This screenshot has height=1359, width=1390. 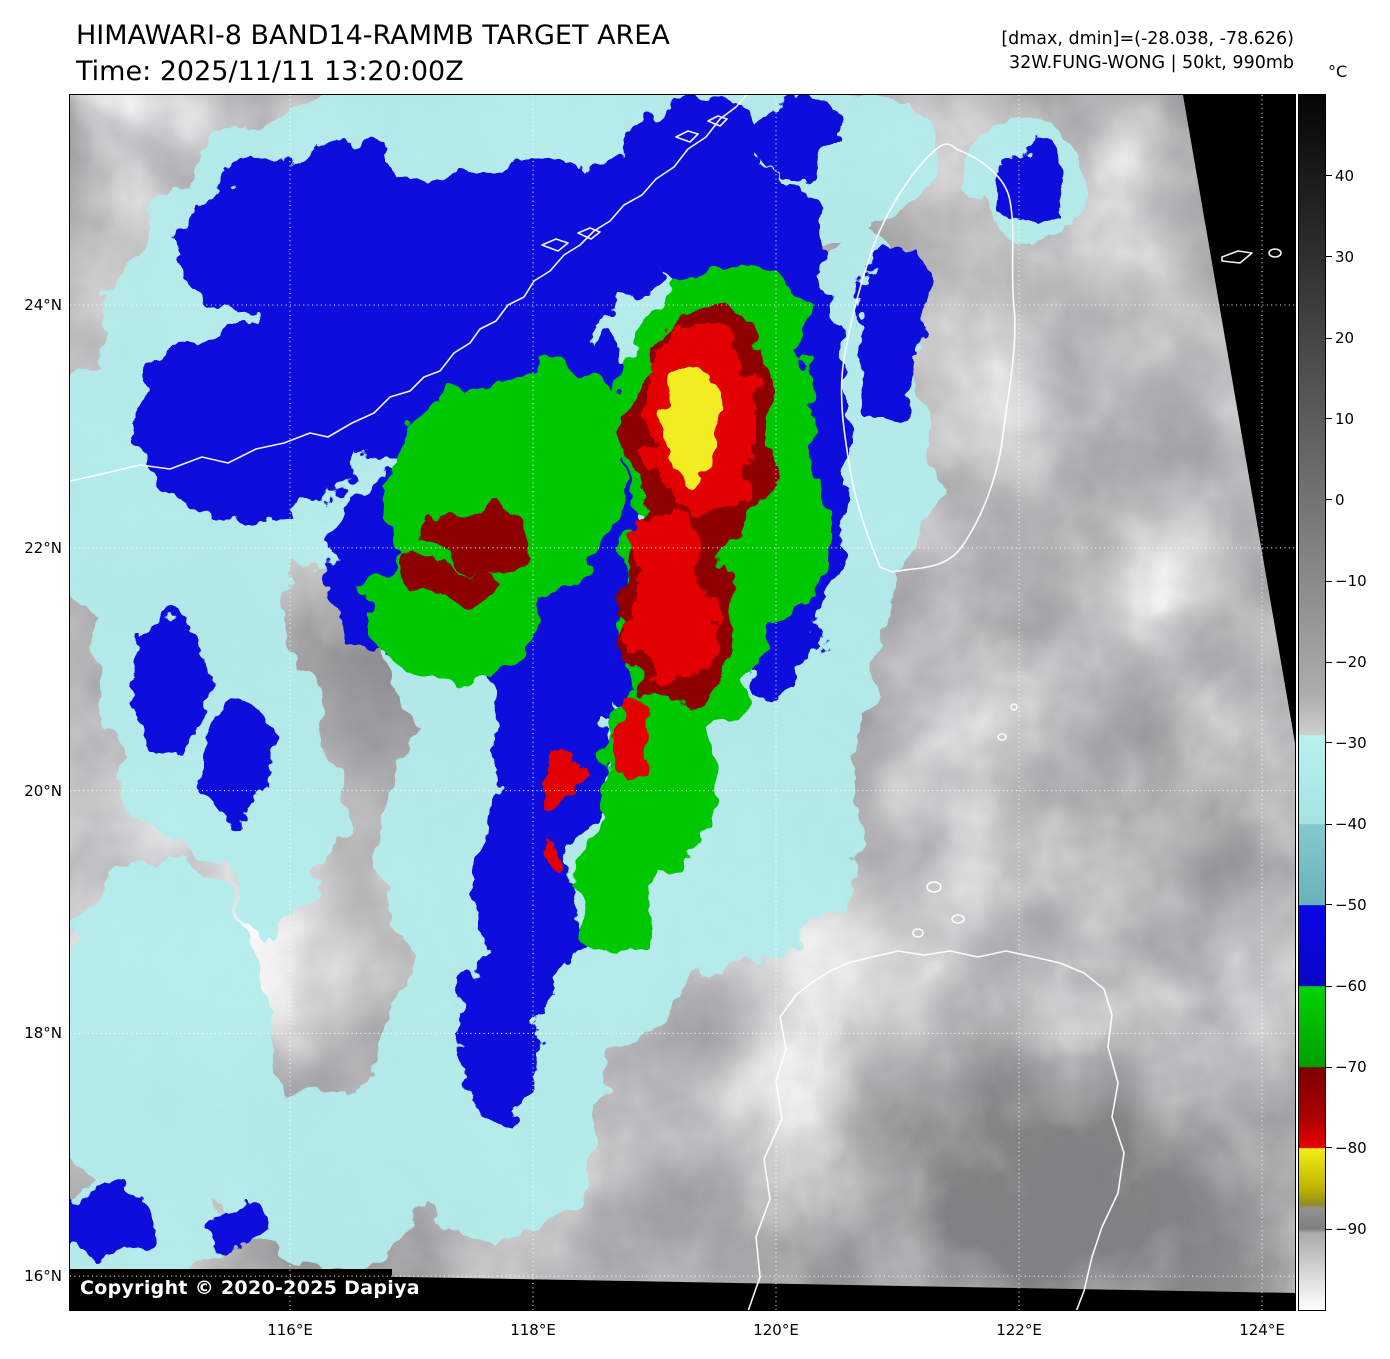 I want to click on dmax-dmin-label: [dmax, dmin]=(-28.038, -78.626), so click(x=1147, y=39).